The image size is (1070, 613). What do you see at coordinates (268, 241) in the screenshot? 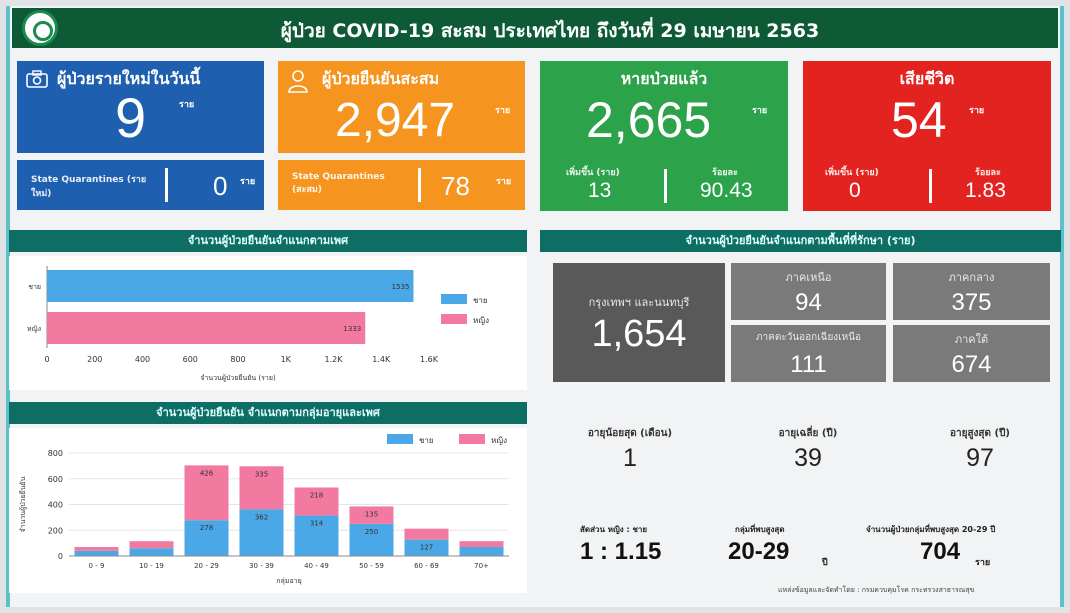
I see `gender-section-title: จำนวนผู้ป่วยยืนยันจำแนกตามเพศ` at bounding box center [268, 241].